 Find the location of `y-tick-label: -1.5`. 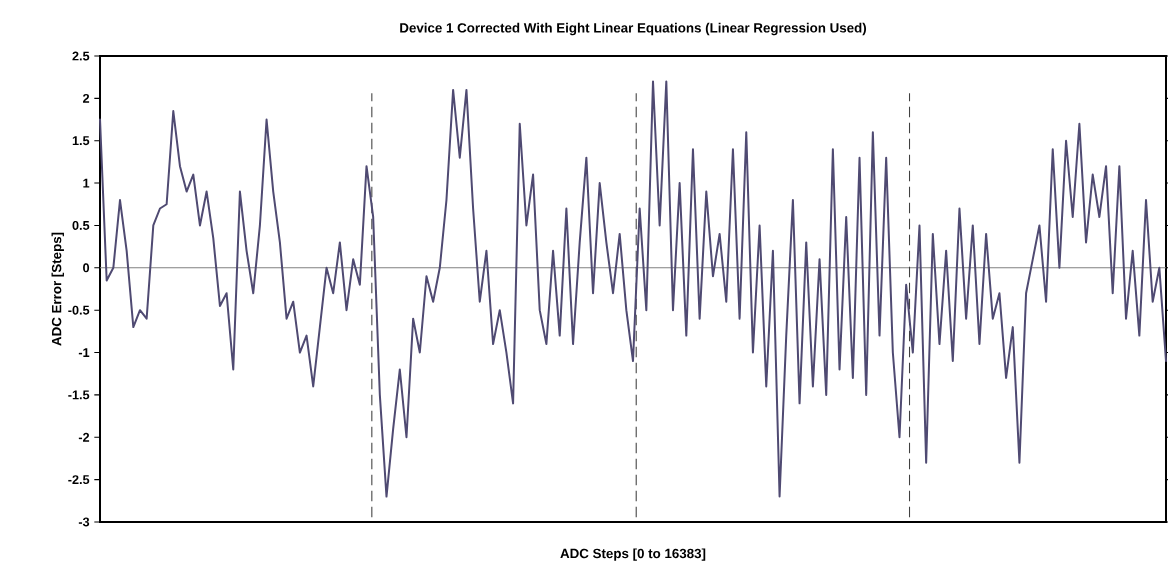

y-tick-label: -1.5 is located at coordinates (79, 395).